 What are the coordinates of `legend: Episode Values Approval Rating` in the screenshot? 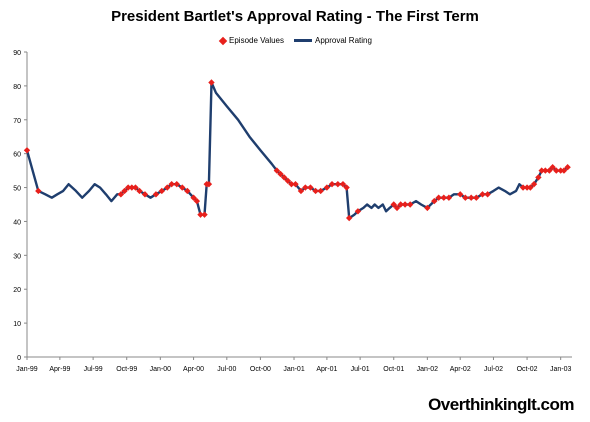 It's located at (295, 40).